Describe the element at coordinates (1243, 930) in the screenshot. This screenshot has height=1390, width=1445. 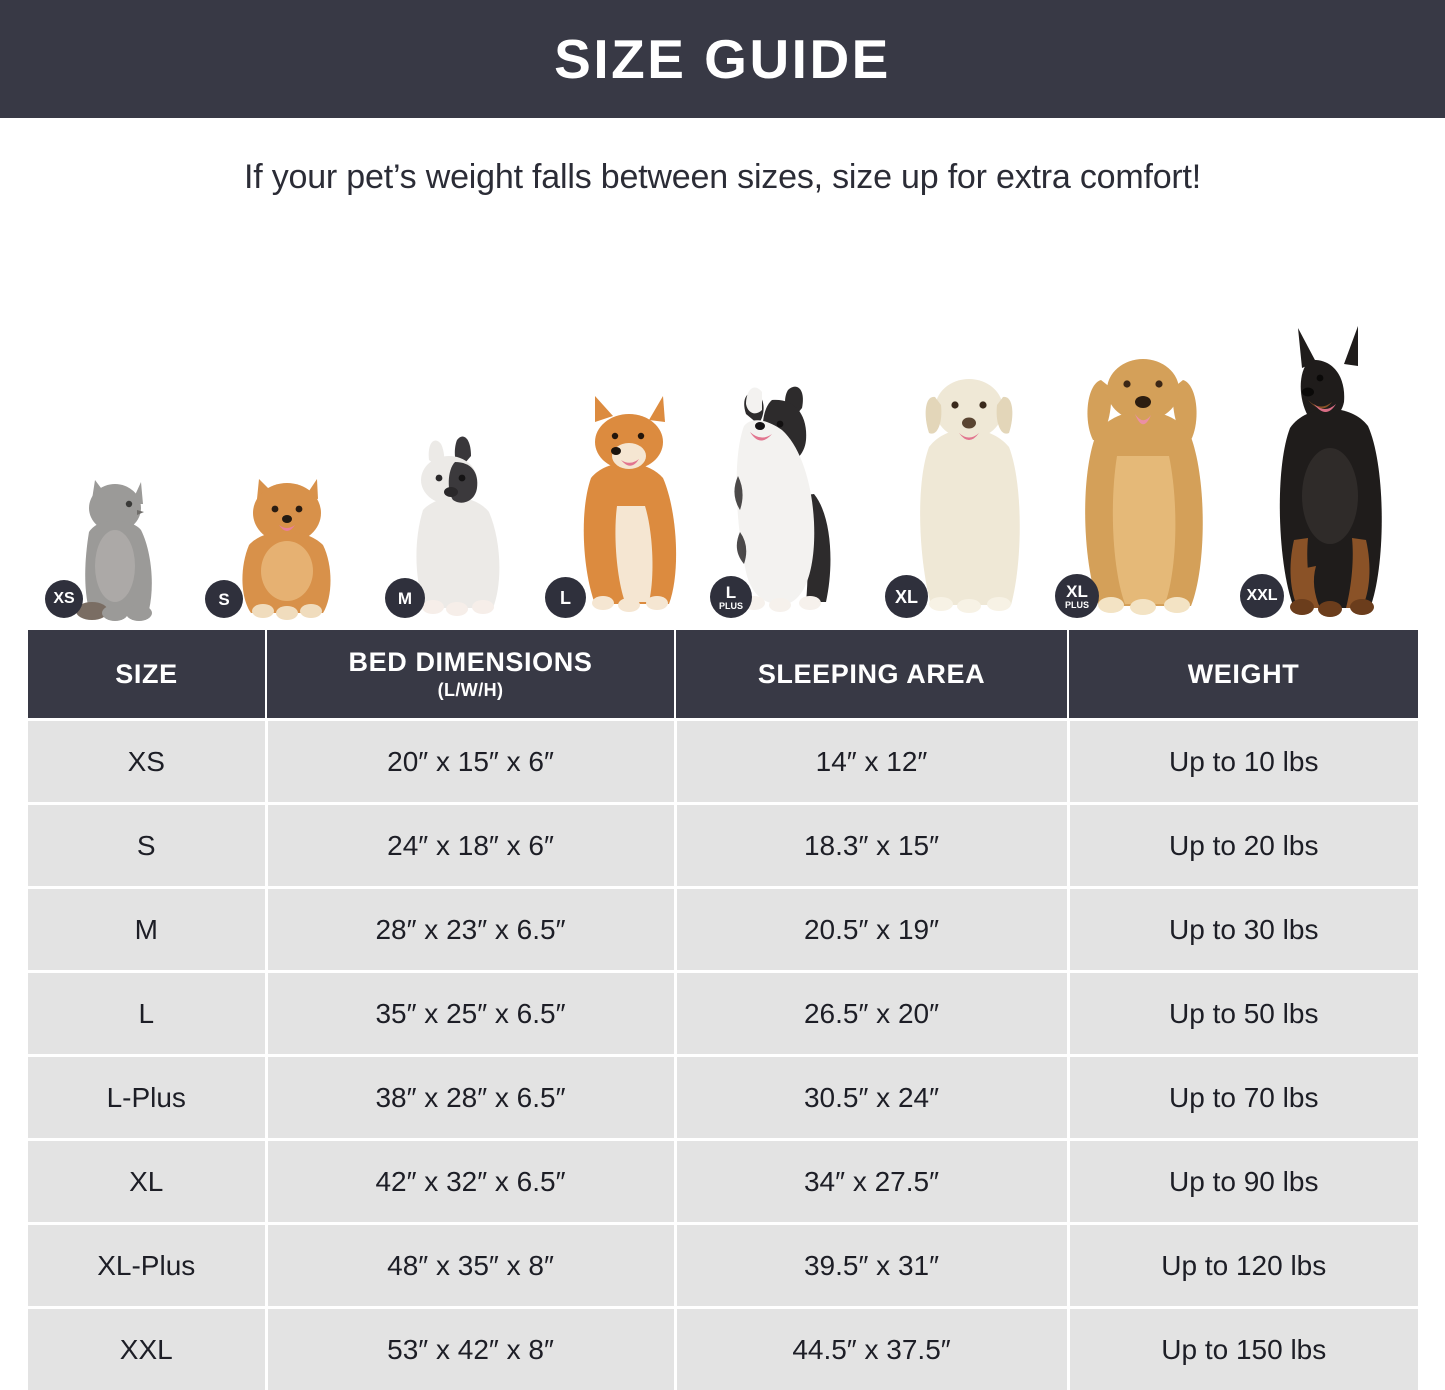
I see `cell-weight: Up to 30 lbs` at that location.